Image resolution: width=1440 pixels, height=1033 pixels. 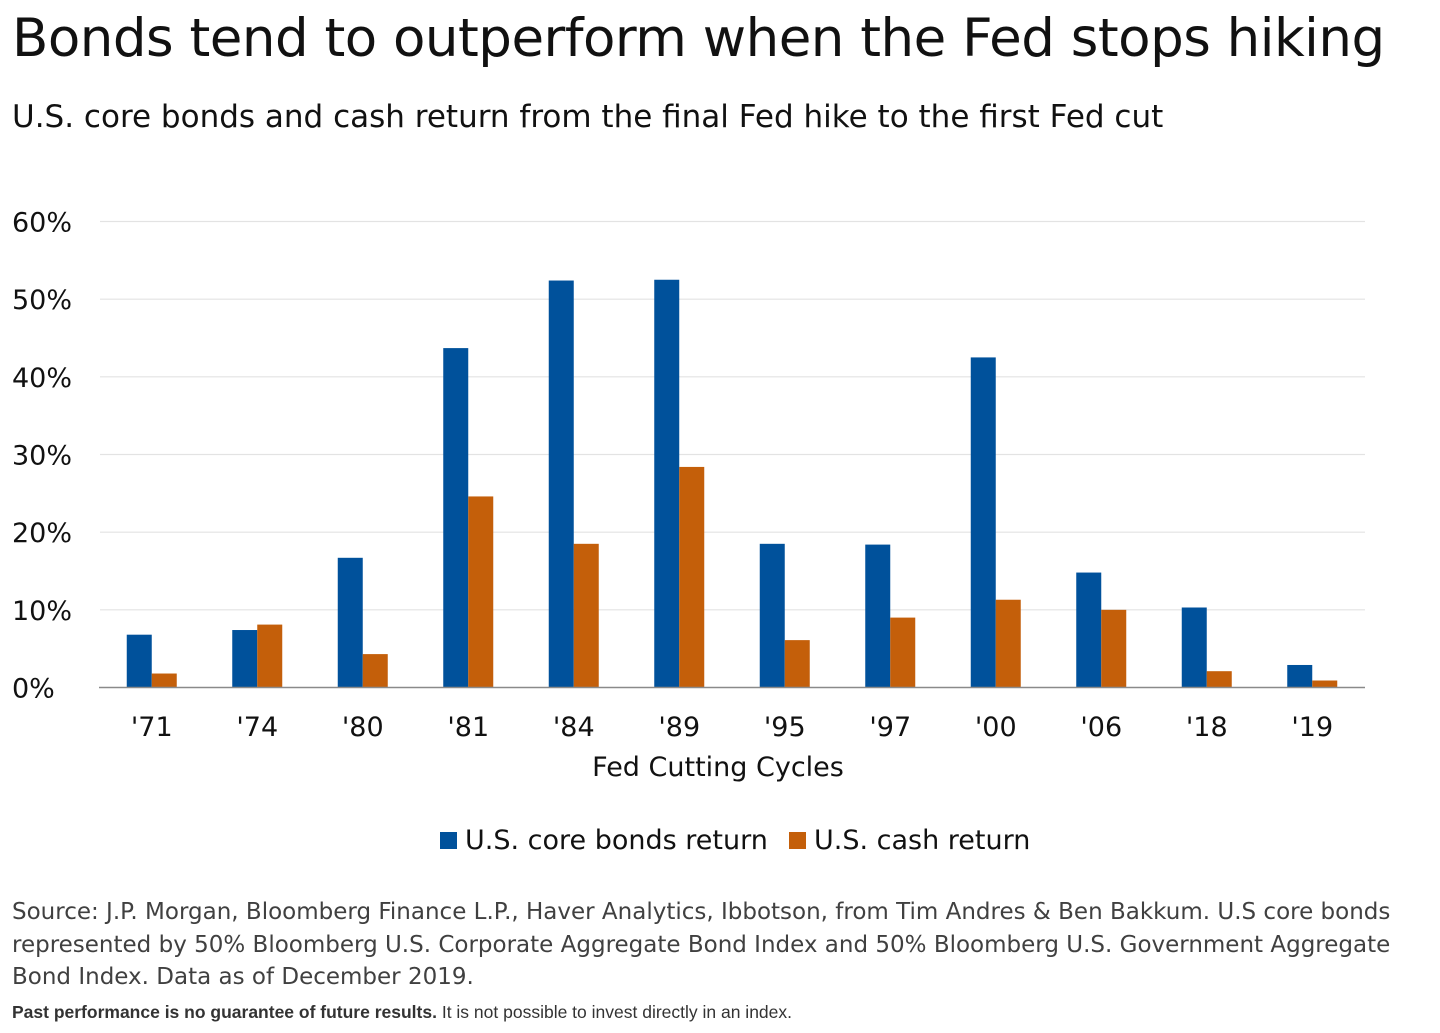 I want to click on y-tick-label: 0%, so click(x=33, y=689).